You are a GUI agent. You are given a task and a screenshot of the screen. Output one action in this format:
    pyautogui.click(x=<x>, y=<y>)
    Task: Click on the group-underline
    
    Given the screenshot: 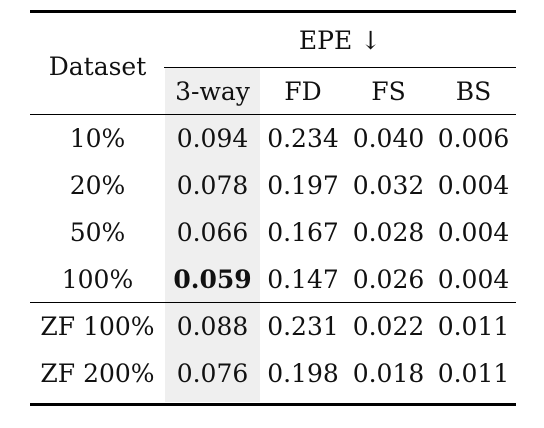 What is the action you would take?
    pyautogui.click(x=340, y=68)
    